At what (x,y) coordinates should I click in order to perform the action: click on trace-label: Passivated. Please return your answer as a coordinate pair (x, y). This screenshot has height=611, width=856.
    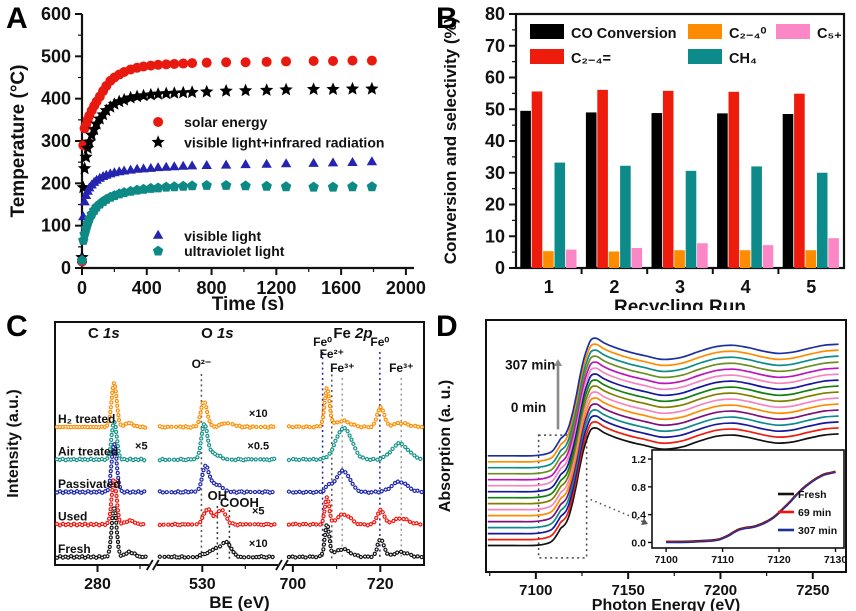
    Looking at the image, I should click on (89, 484).